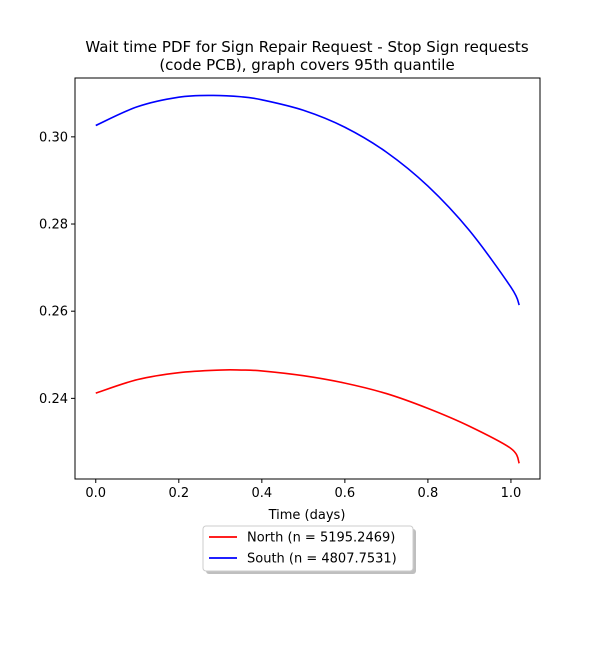  I want to click on legend-box, so click(308, 548).